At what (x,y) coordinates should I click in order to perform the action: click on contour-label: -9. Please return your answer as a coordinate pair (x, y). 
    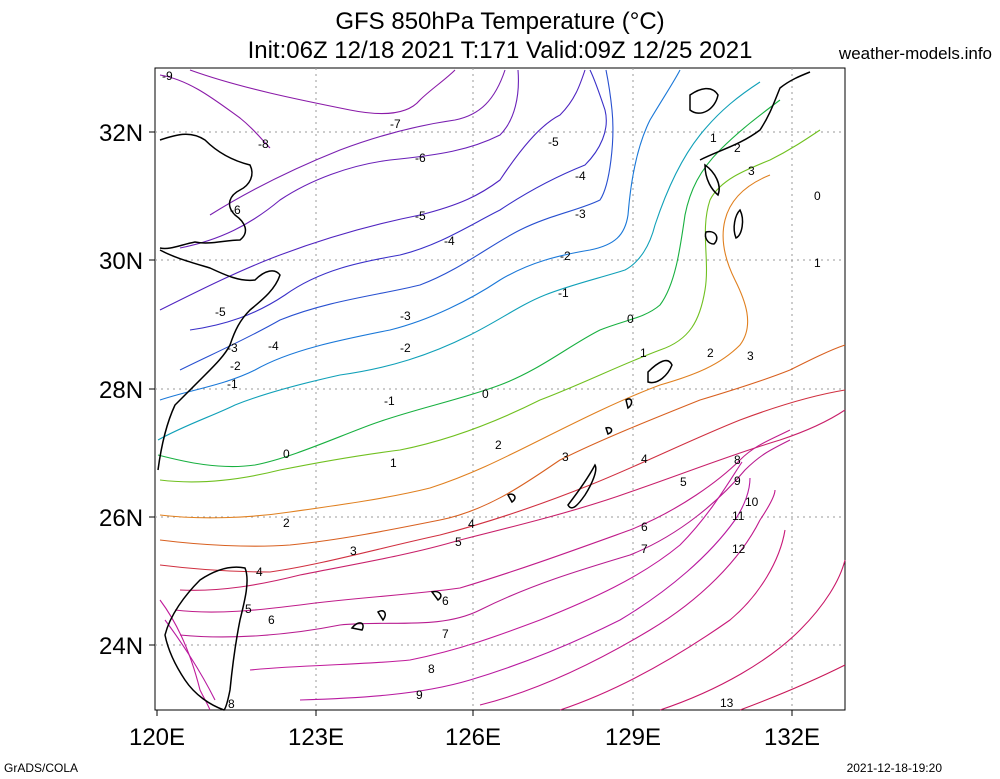
    Looking at the image, I should click on (167, 76).